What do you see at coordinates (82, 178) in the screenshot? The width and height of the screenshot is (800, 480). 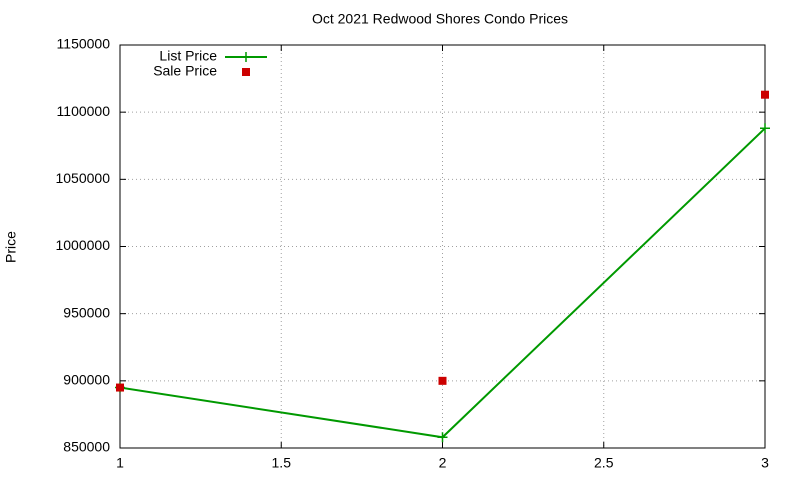 I see `y-tick-label: 1050000` at bounding box center [82, 178].